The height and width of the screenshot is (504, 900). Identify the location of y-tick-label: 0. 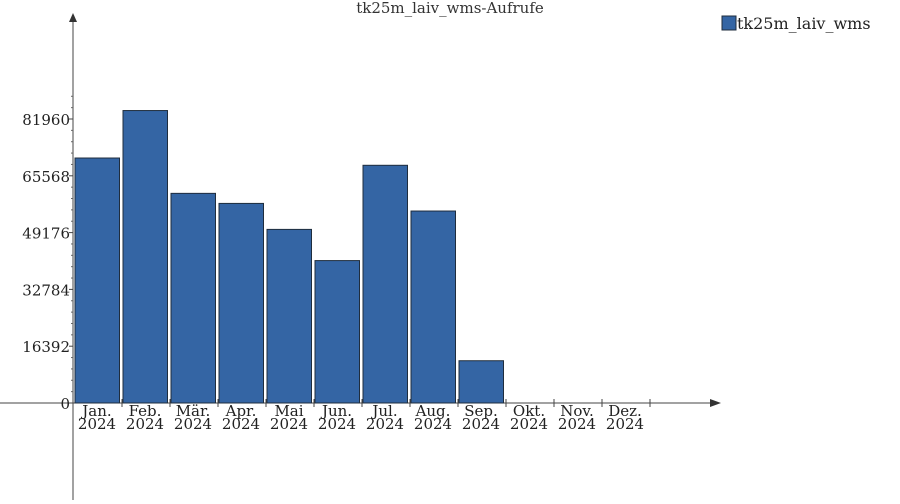
(65, 404).